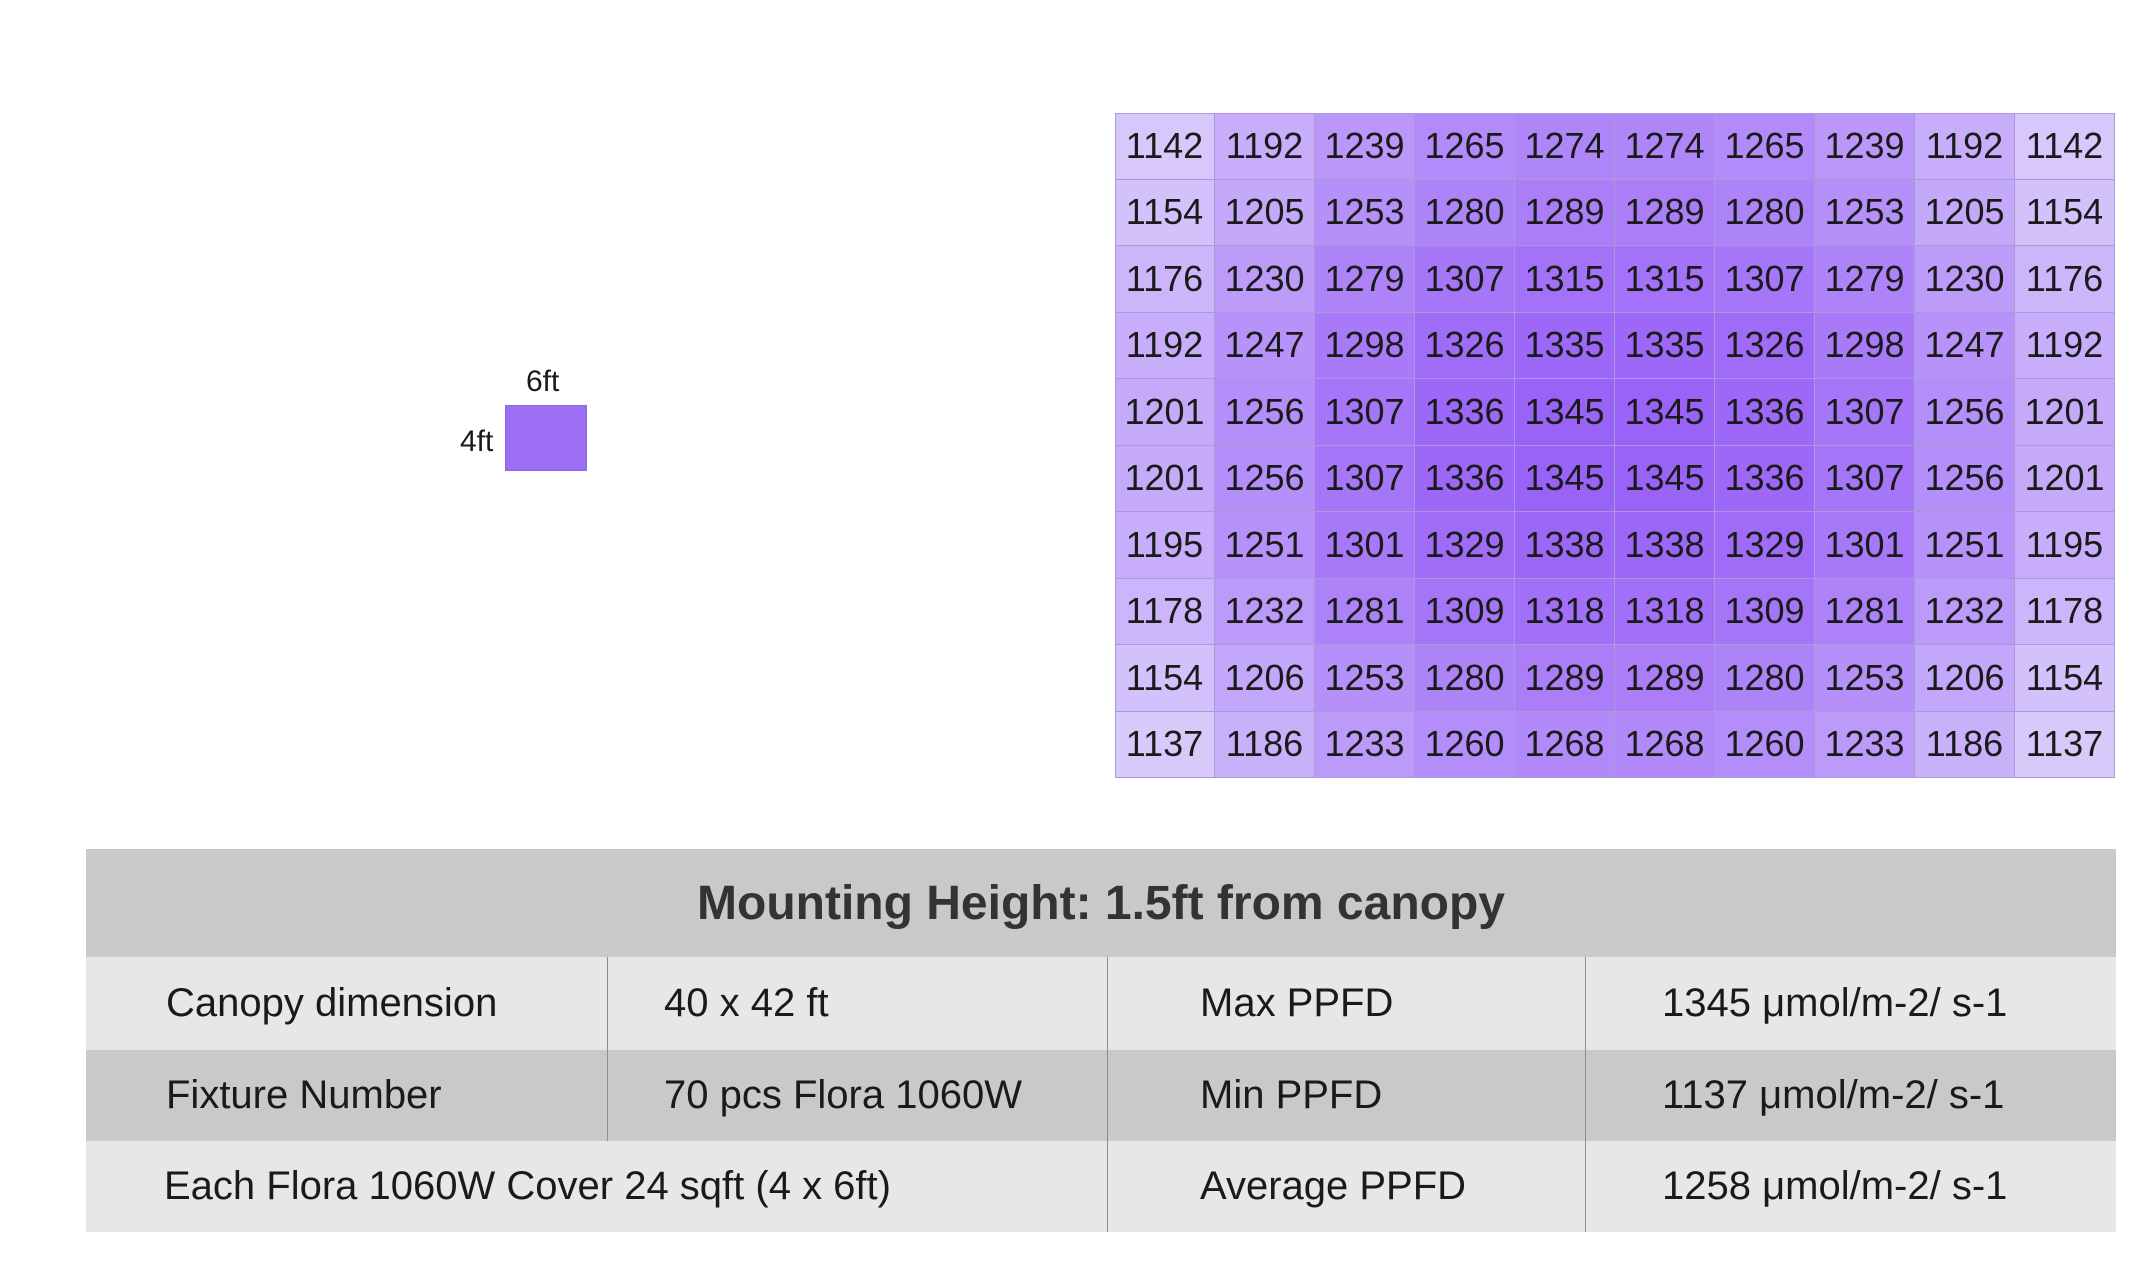 The width and height of the screenshot is (2142, 1276). I want to click on heatmap-cell: 1268, so click(1665, 744).